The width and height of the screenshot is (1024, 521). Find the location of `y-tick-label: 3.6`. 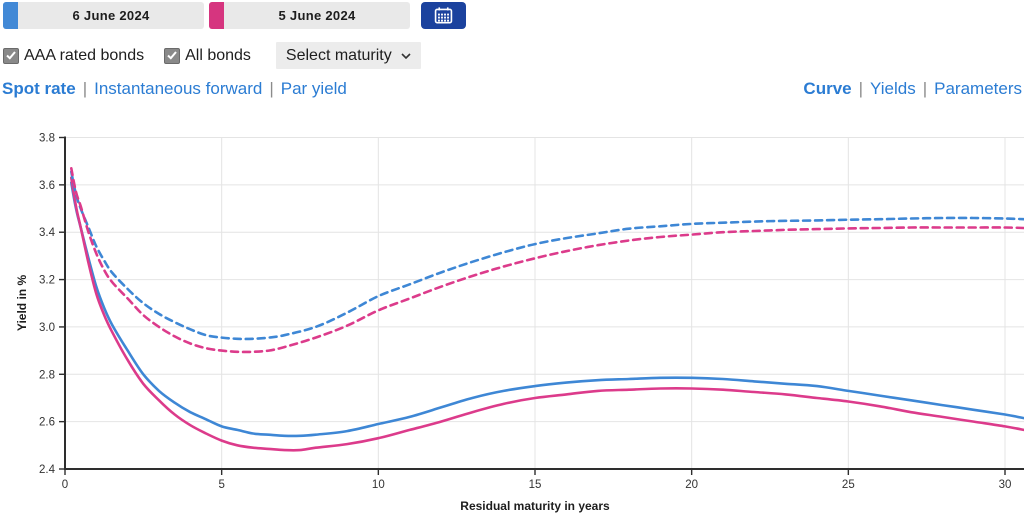

y-tick-label: 3.6 is located at coordinates (47, 186).